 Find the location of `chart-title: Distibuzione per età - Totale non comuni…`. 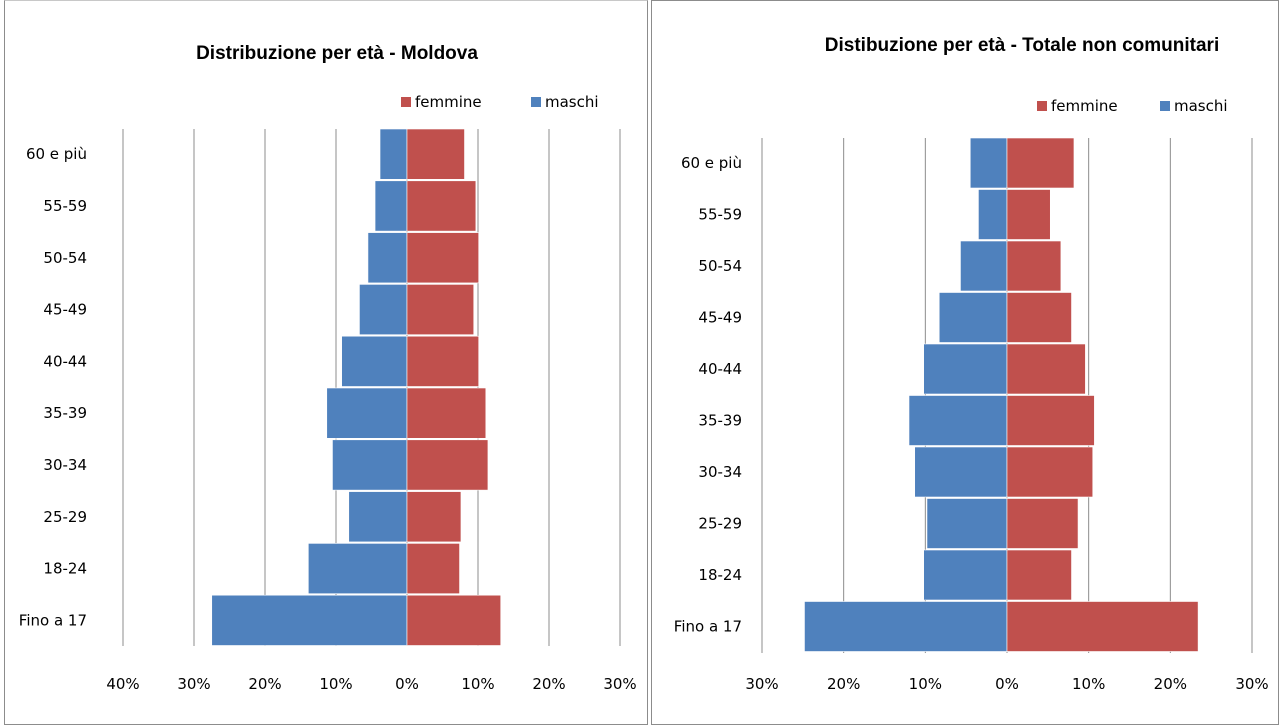

chart-title: Distibuzione per età - Totale non comuni… is located at coordinates (1022, 45).